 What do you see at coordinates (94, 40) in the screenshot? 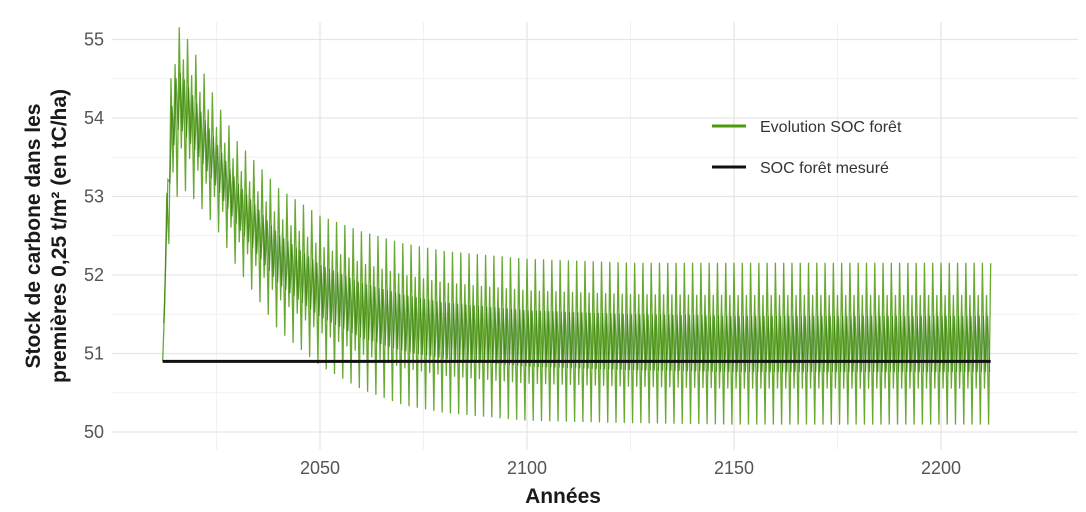
I see `y-tick-label: 55` at bounding box center [94, 40].